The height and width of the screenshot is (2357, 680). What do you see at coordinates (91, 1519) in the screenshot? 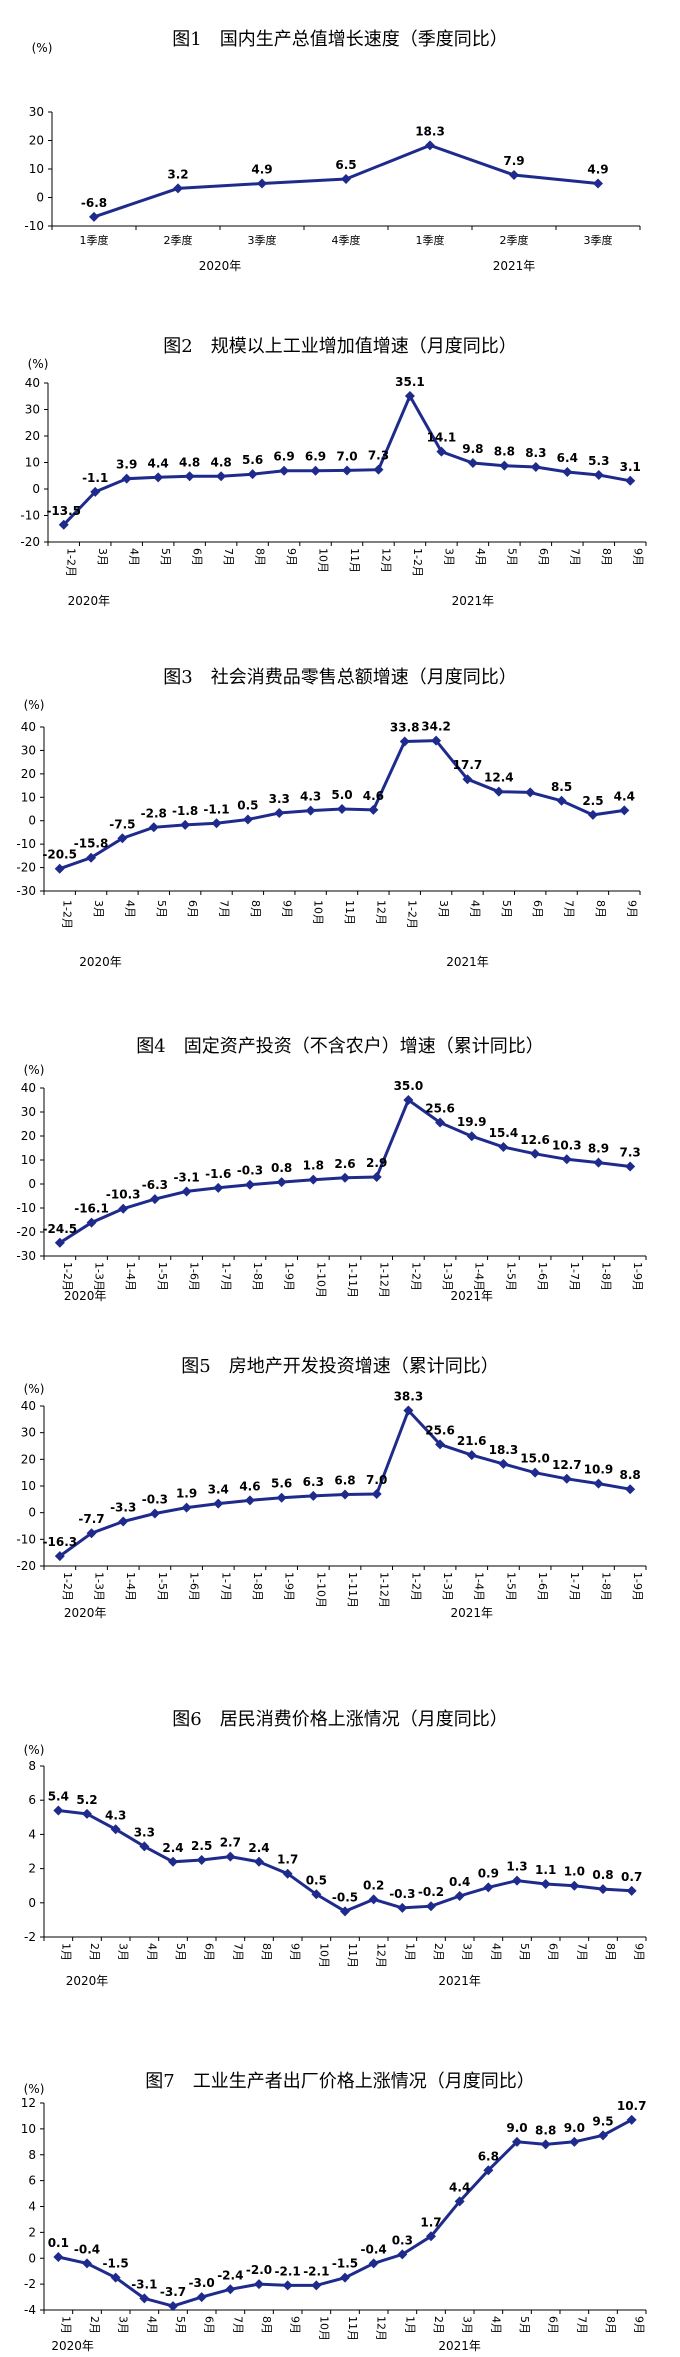
I see `data-label: -7.7` at bounding box center [91, 1519].